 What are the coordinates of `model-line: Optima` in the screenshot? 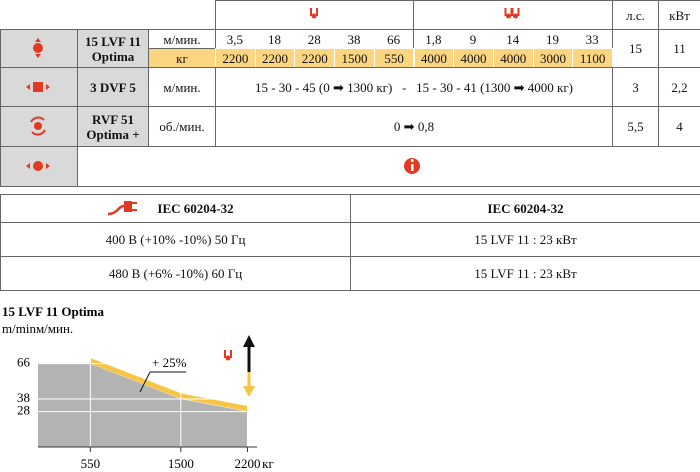 It's located at (113, 56).